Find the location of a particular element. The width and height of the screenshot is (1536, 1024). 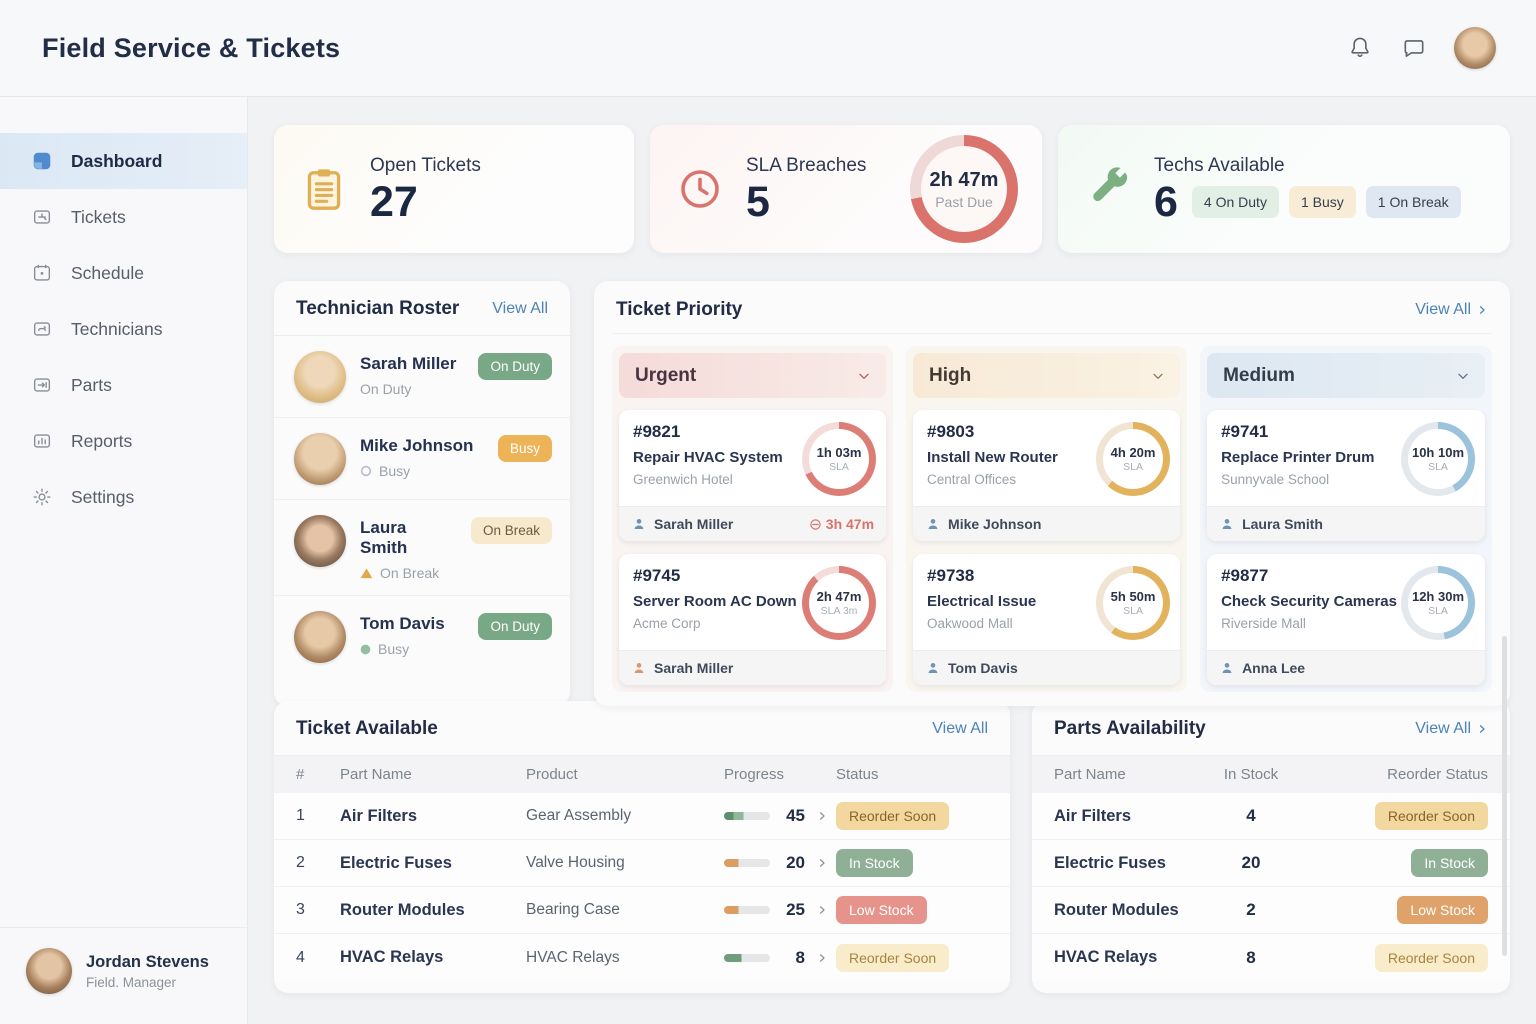

table-row: 4 HVAC Relays HVAC Relays 8 Reorder Soon is located at coordinates (642, 957).